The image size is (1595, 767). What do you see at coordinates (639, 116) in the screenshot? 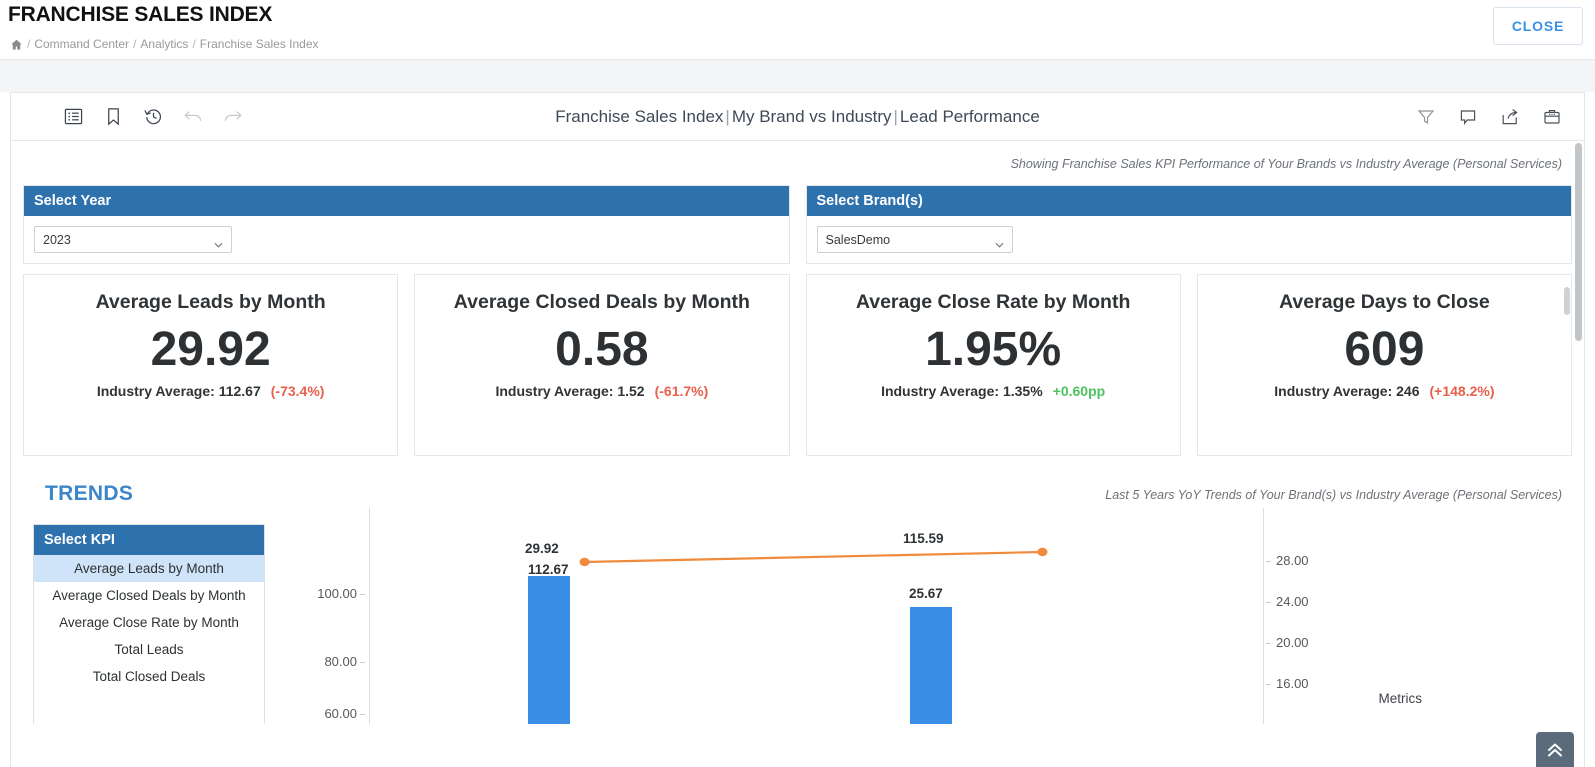
I see `dashboard-title-part1: Franchise Sales Index` at bounding box center [639, 116].